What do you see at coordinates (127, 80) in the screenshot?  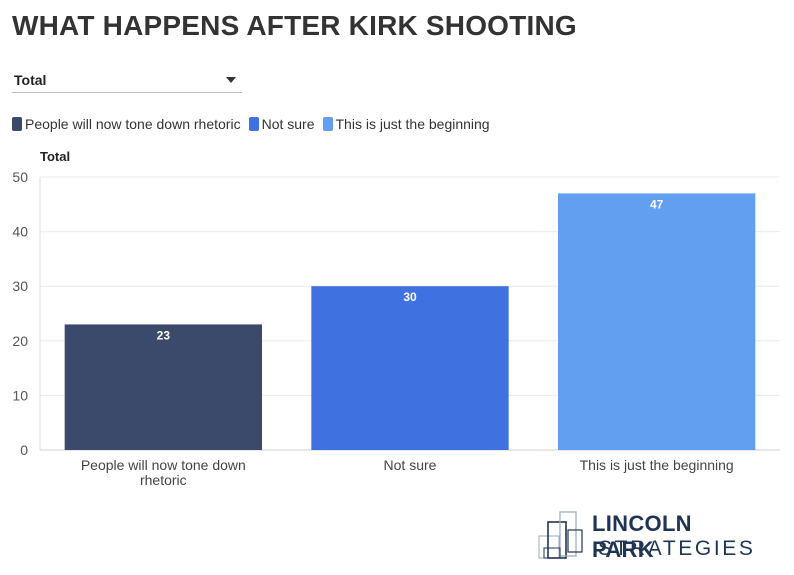 I see `filter-dropdown: Total` at bounding box center [127, 80].